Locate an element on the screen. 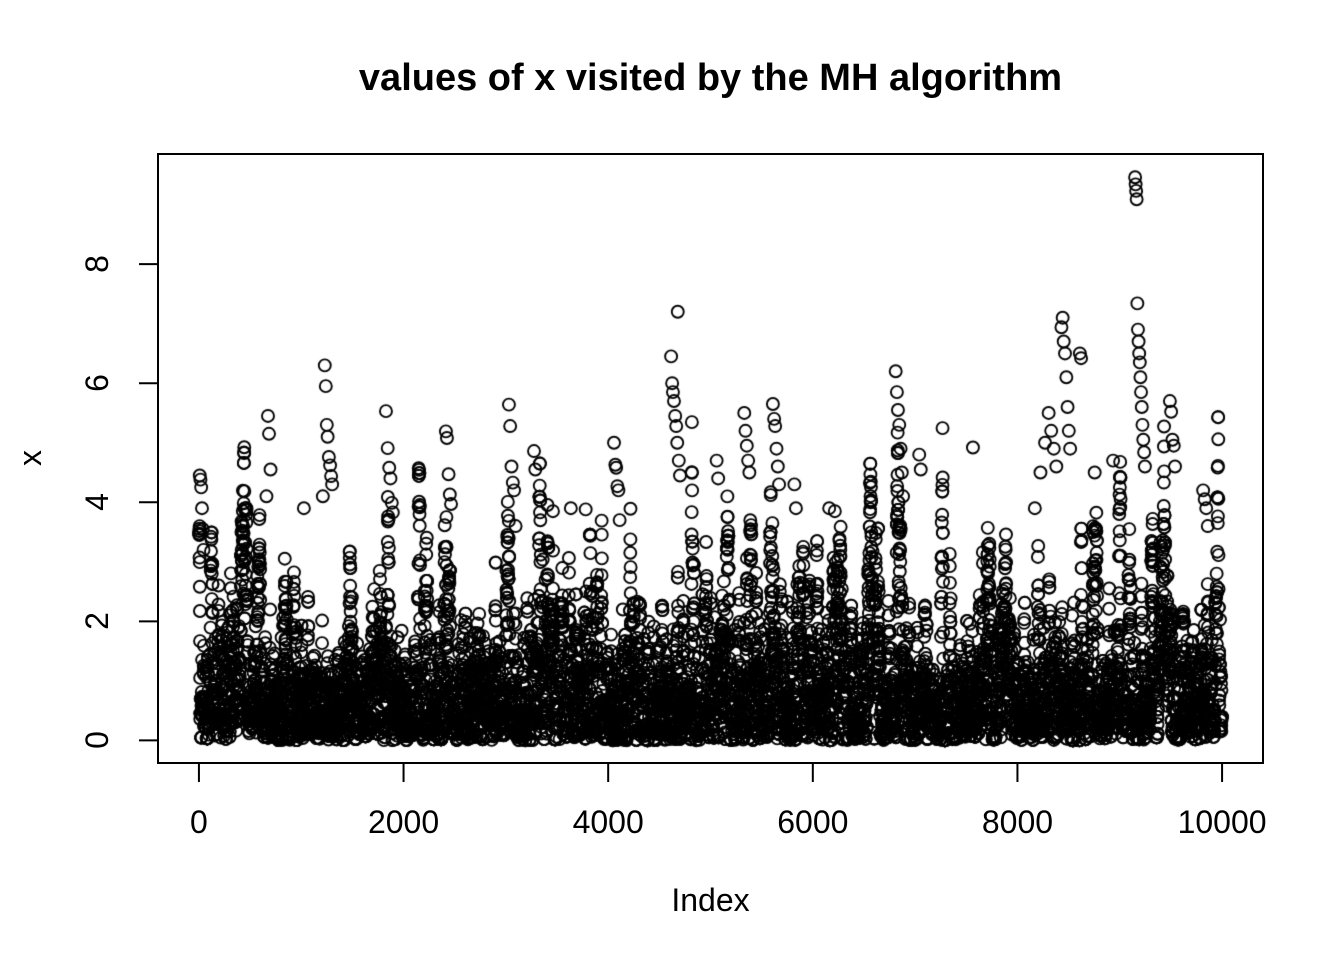  x-axis-label: Index is located at coordinates (710, 900).